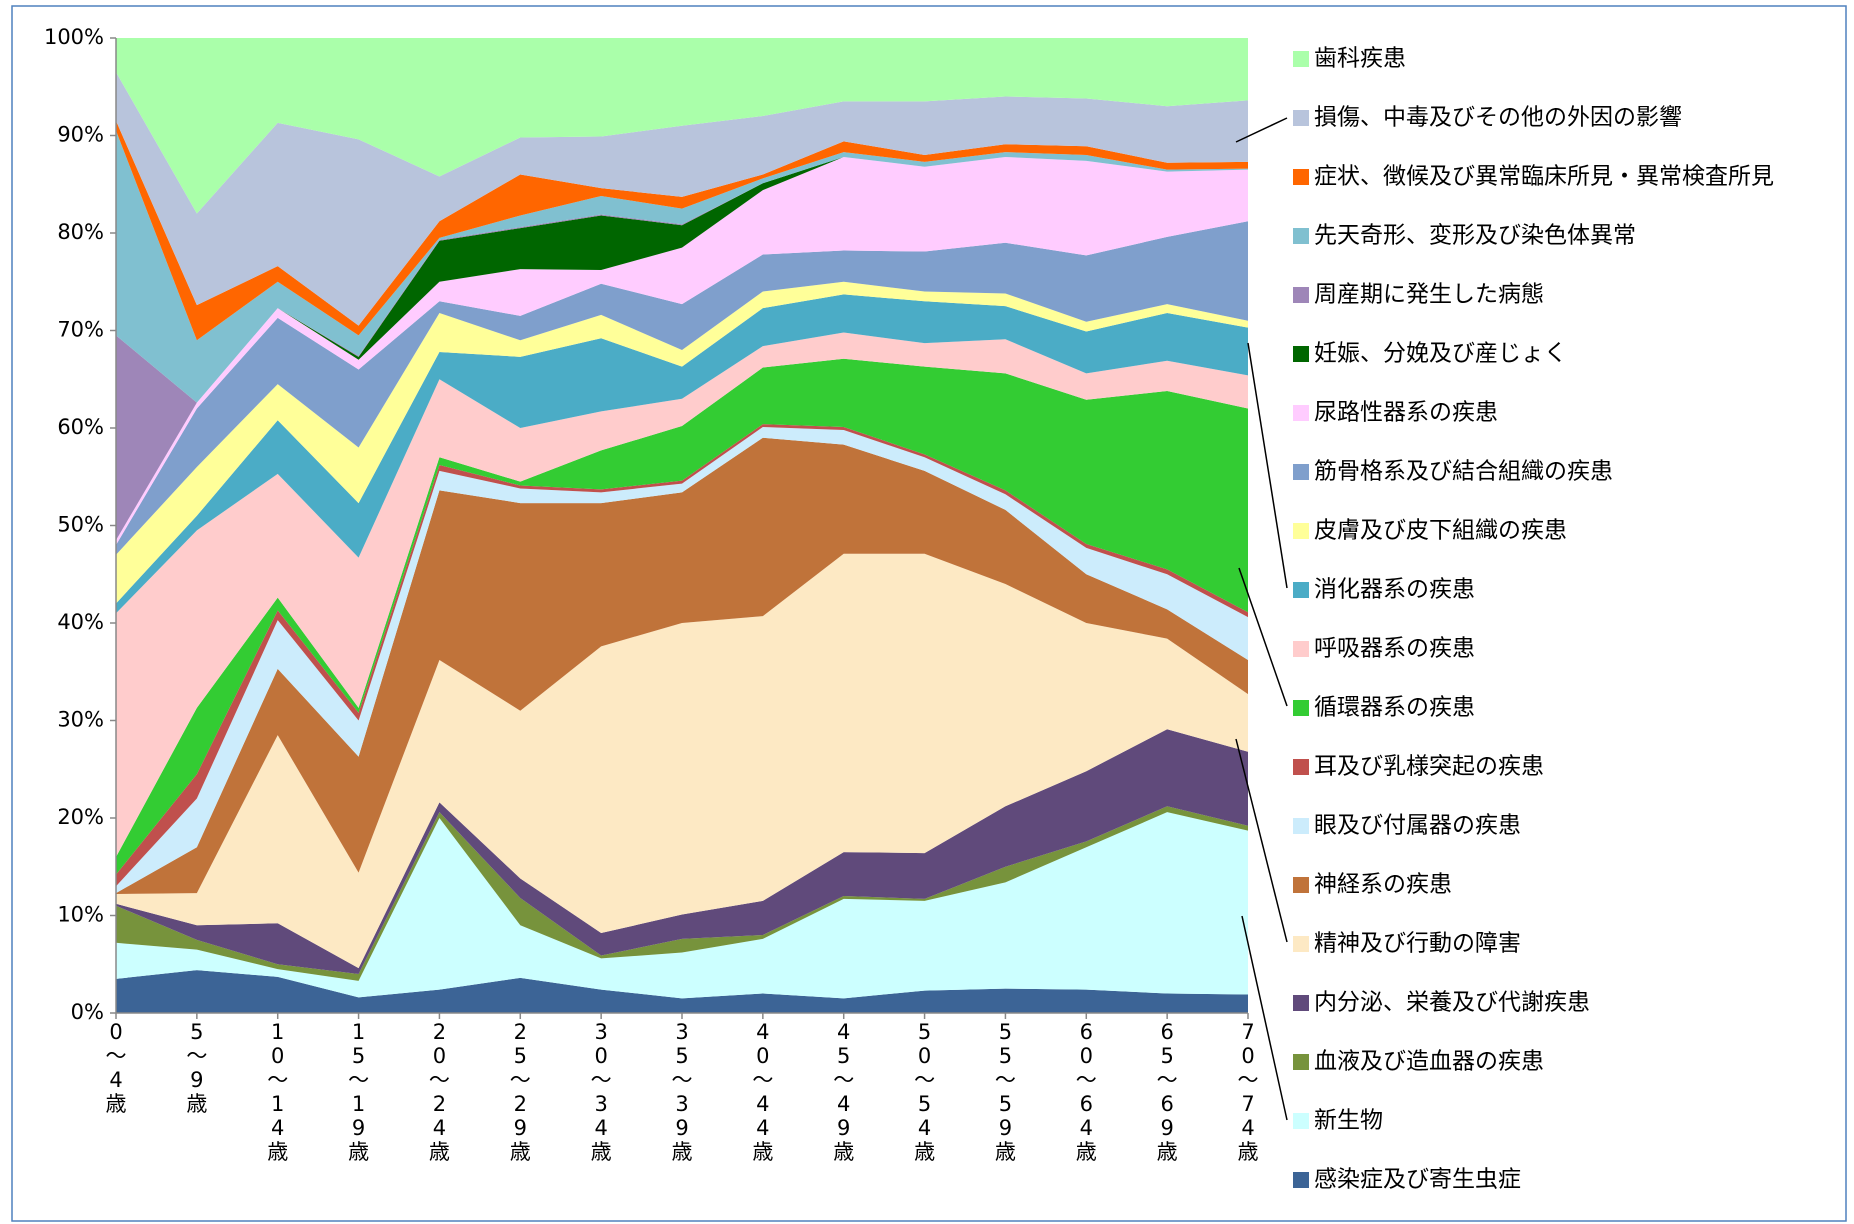  What do you see at coordinates (196, 1068) in the screenshot?
I see `x-tick-label: 5 ～ 9 歳` at bounding box center [196, 1068].